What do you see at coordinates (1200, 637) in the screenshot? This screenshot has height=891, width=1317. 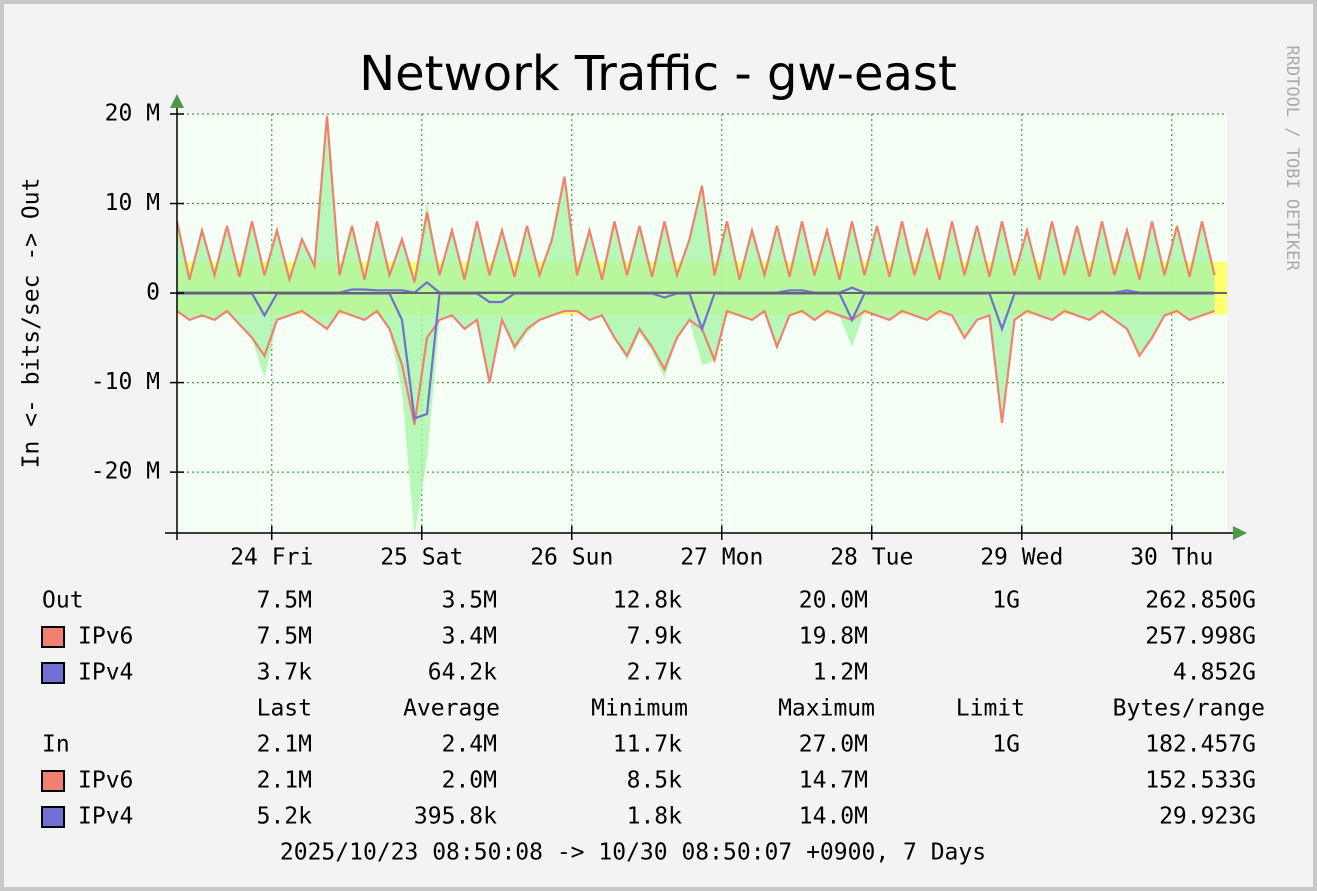 I see `legend-value: 257.998G` at bounding box center [1200, 637].